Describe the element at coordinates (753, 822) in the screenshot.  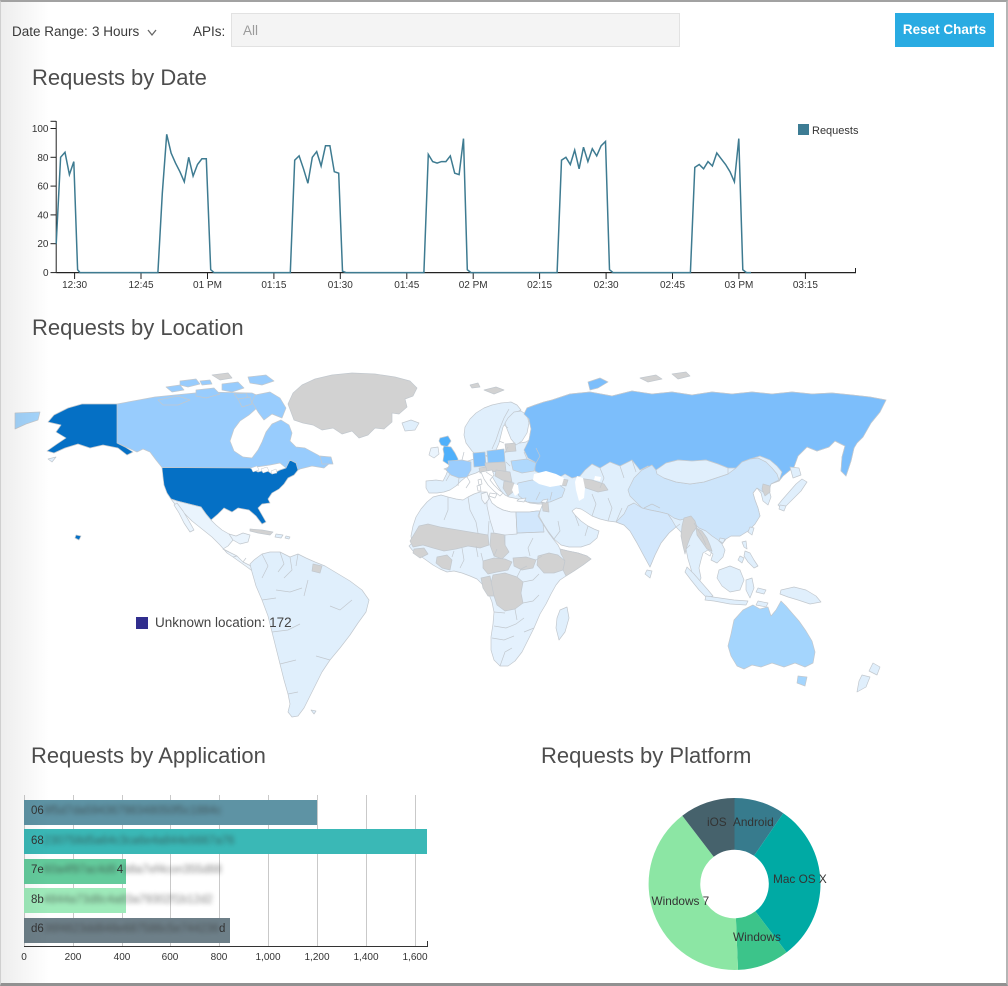
I see `svg-text: Android` at that location.